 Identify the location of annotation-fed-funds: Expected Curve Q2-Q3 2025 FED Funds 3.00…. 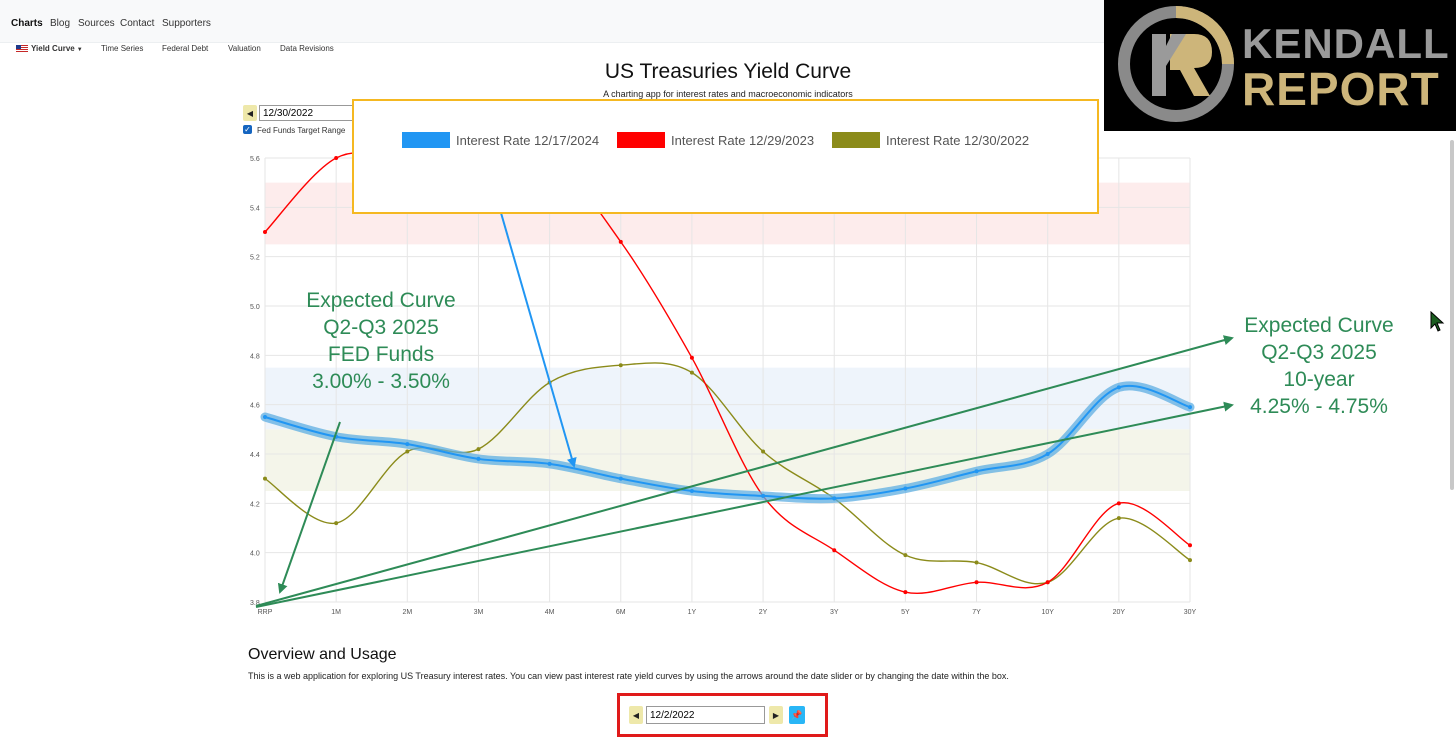
(381, 341).